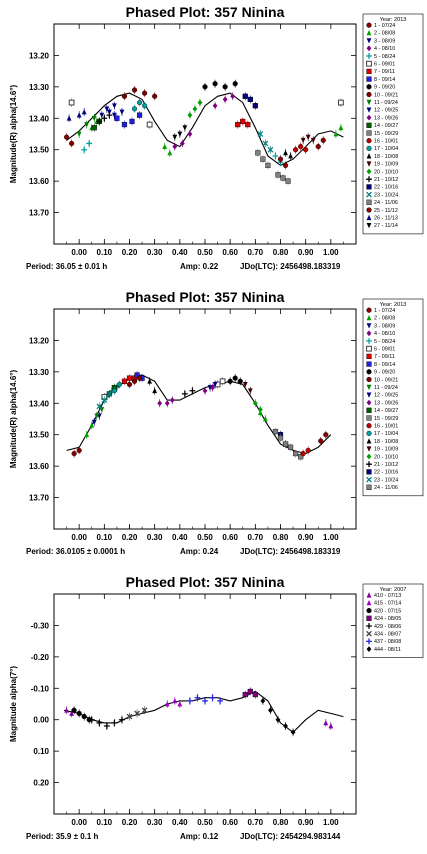 The height and width of the screenshot is (854, 427). Describe the element at coordinates (386, 473) in the screenshot. I see `legend-label: 22 - 10/16` at that location.